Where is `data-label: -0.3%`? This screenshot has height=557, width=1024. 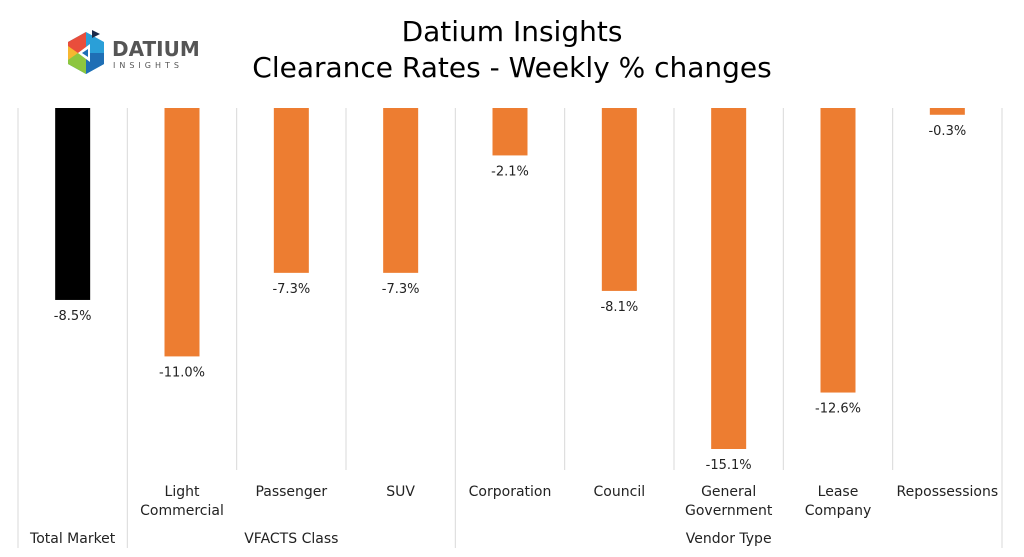
data-label: -0.3% is located at coordinates (947, 131).